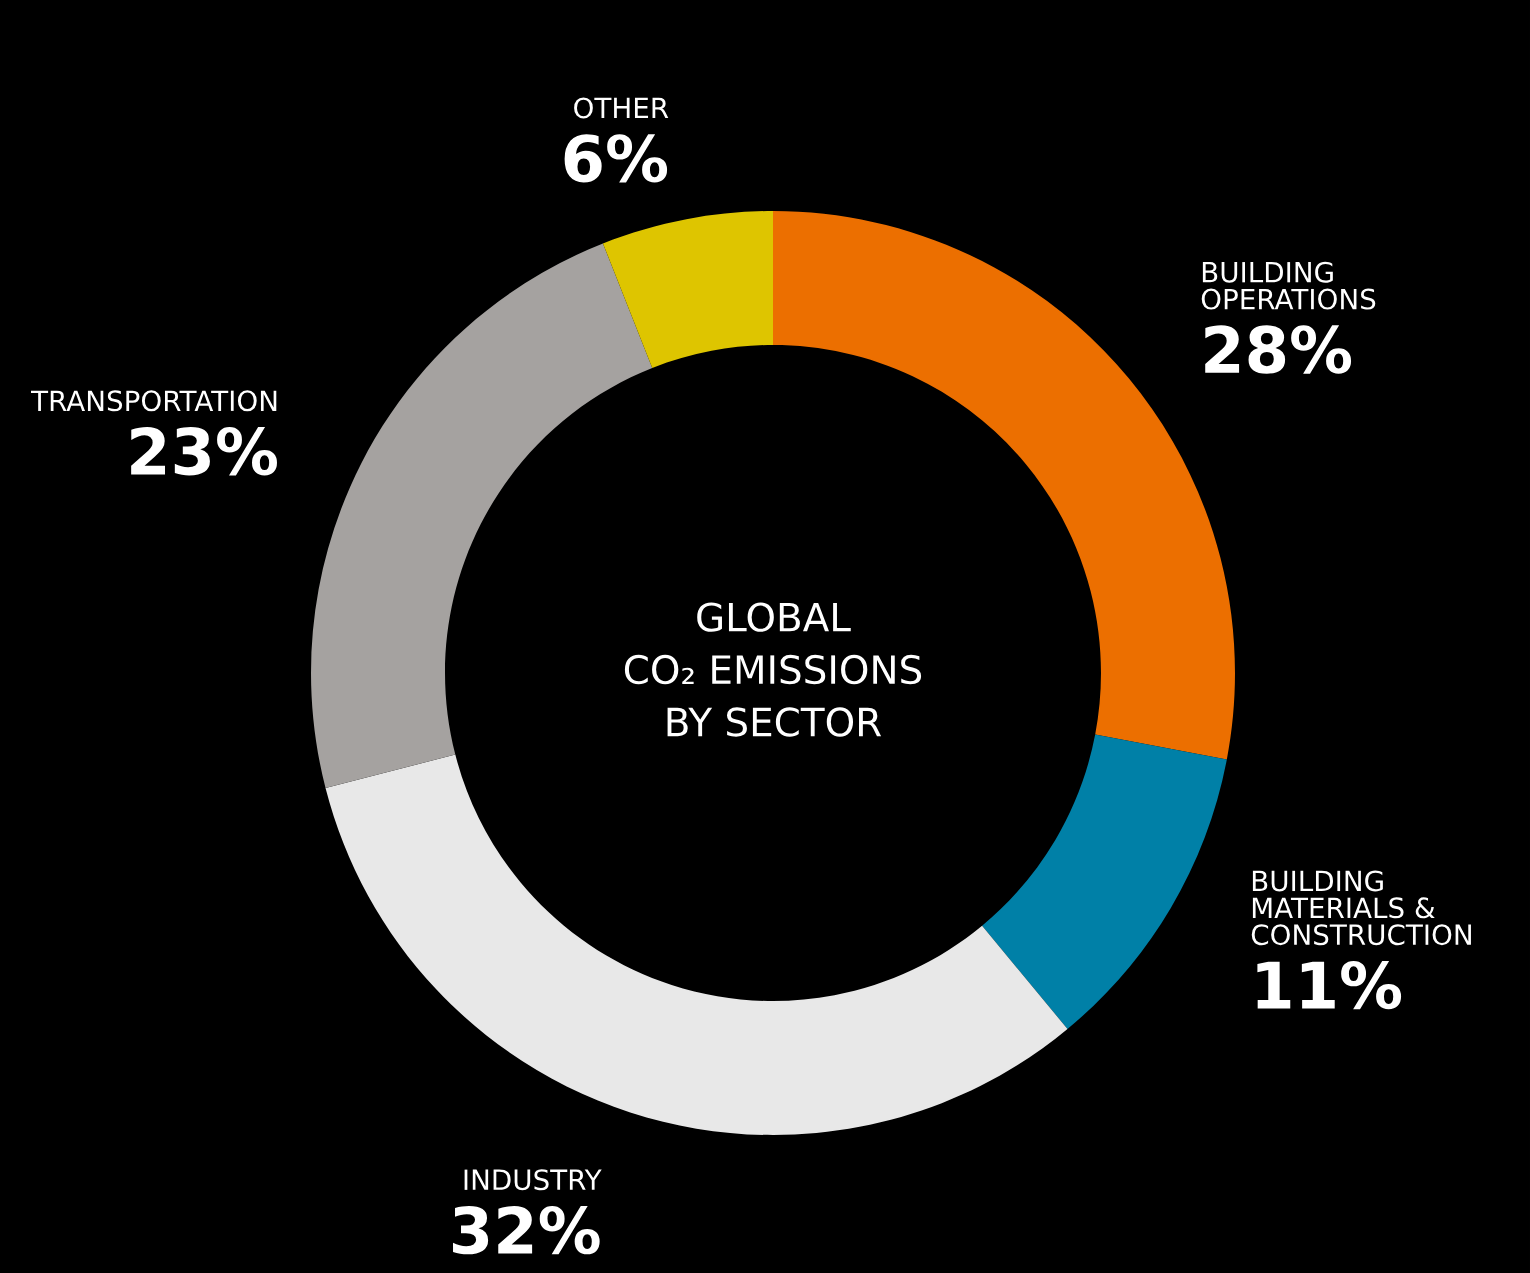 This screenshot has height=1273, width=1530. Describe the element at coordinates (154, 401) in the screenshot. I see `slice-label: TRANSPORTATION` at that location.